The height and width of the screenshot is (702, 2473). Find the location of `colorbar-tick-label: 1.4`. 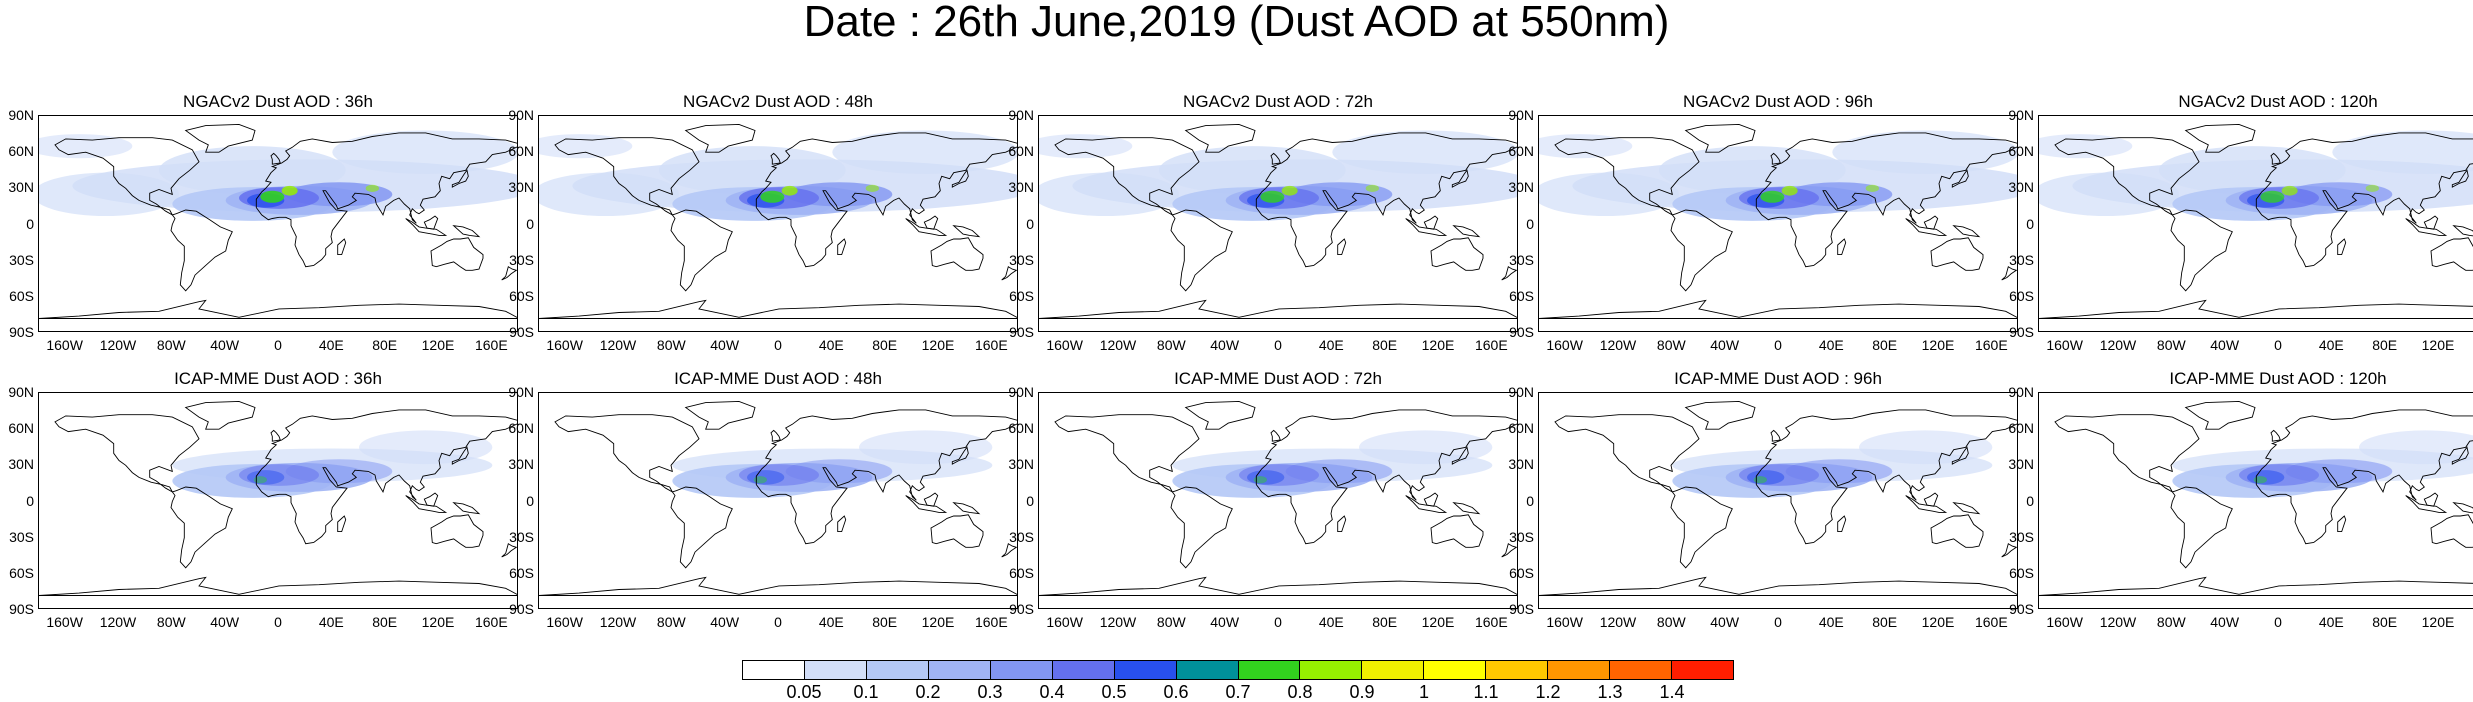

colorbar-tick-label: 1.4 is located at coordinates (1672, 692).